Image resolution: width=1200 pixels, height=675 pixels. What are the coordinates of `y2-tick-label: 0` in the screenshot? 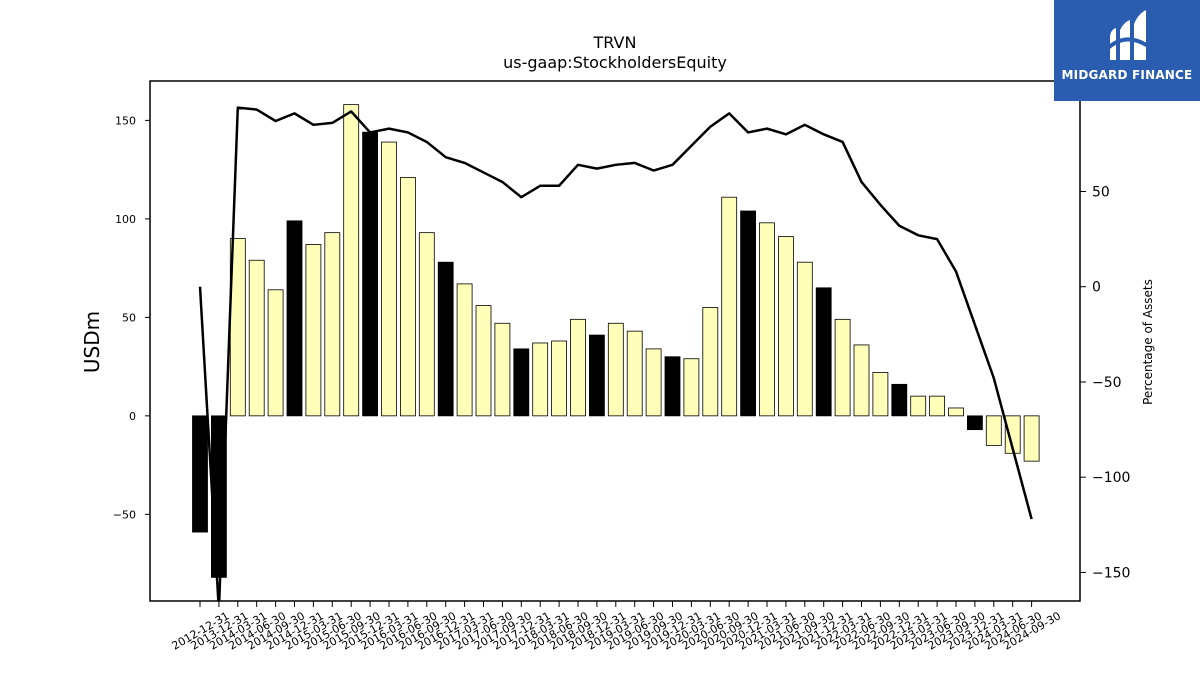 It's located at (1096, 288).